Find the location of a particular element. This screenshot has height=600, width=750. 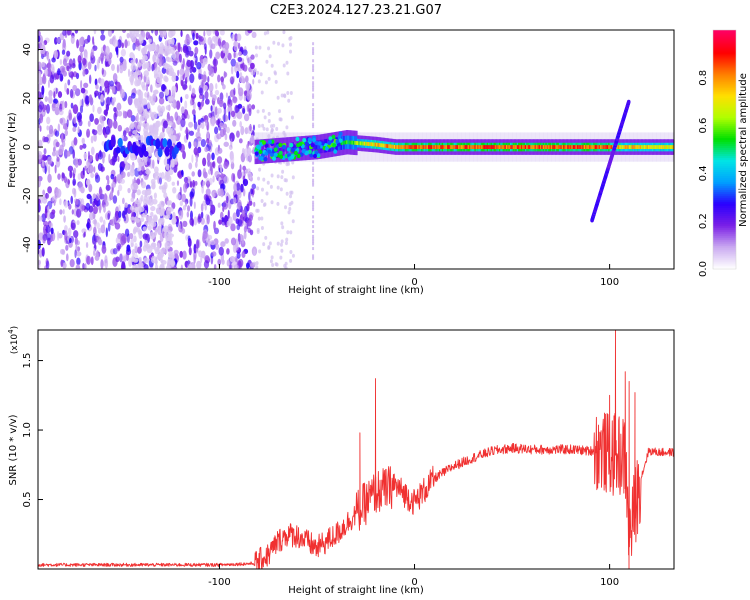

colorbar-tick-label: 0.0 is located at coordinates (703, 269).